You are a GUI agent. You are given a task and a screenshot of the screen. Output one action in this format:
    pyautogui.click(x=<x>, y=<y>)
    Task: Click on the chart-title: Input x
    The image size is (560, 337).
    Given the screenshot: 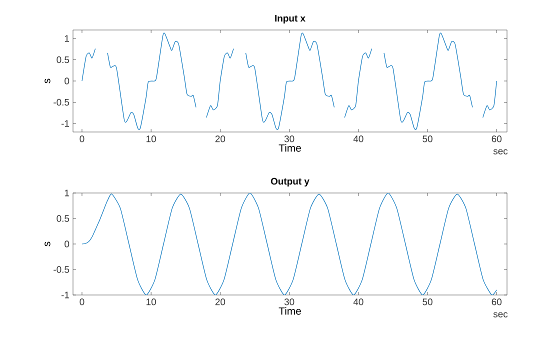 What is the action you would take?
    pyautogui.click(x=290, y=19)
    